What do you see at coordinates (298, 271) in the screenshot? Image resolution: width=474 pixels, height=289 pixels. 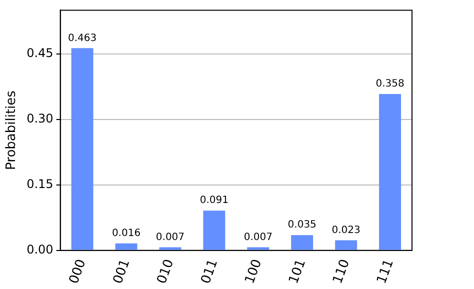 I see `x-tick-label: 101` at bounding box center [298, 271].